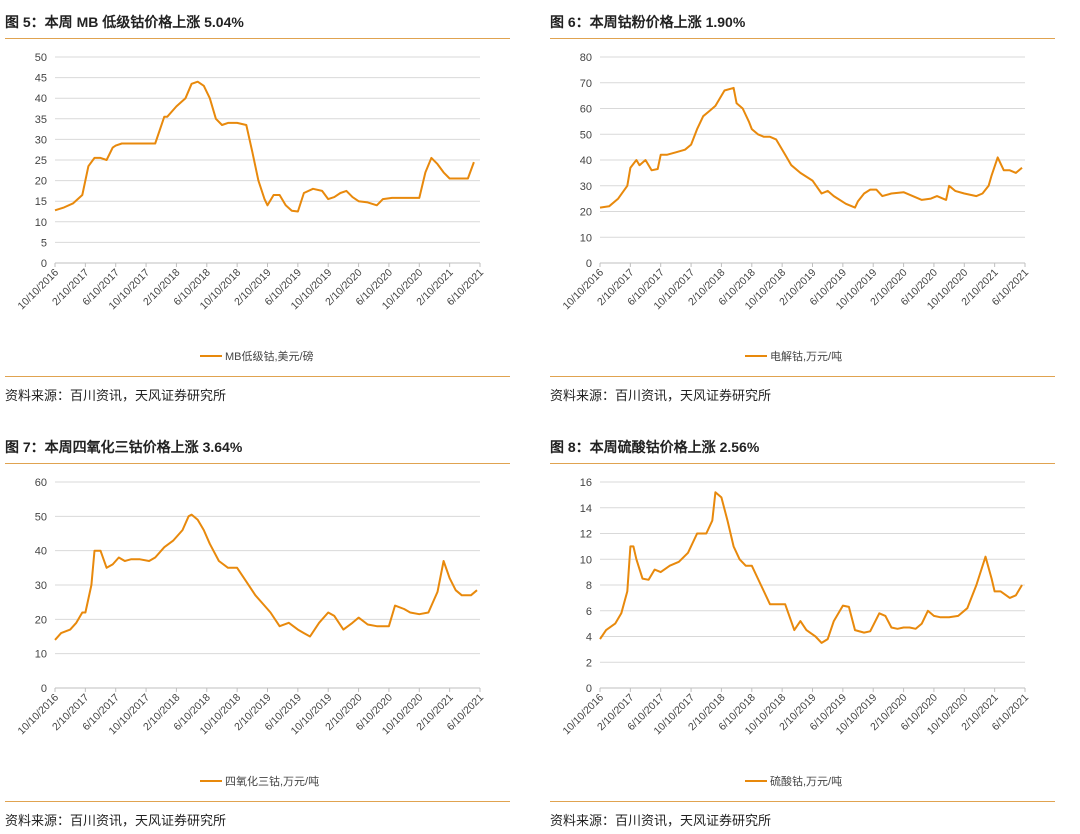 The height and width of the screenshot is (834, 1080). I want to click on chart-title: 图 8：本周硫酸钴价格上涨 2.56%, so click(655, 447).